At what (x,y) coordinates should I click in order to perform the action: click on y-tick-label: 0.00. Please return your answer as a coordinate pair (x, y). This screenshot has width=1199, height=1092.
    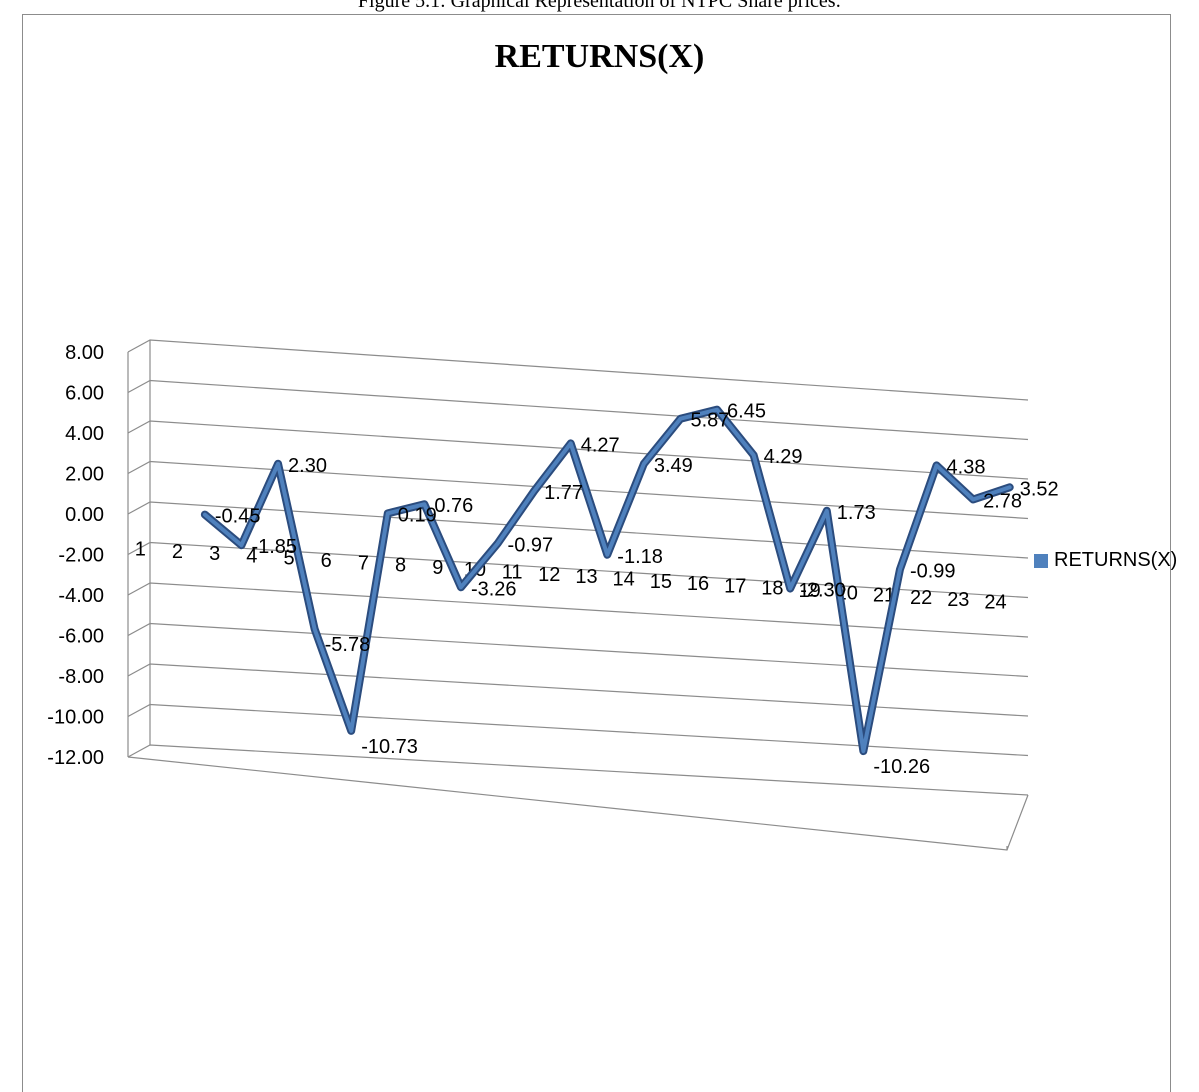
    Looking at the image, I should click on (84, 515).